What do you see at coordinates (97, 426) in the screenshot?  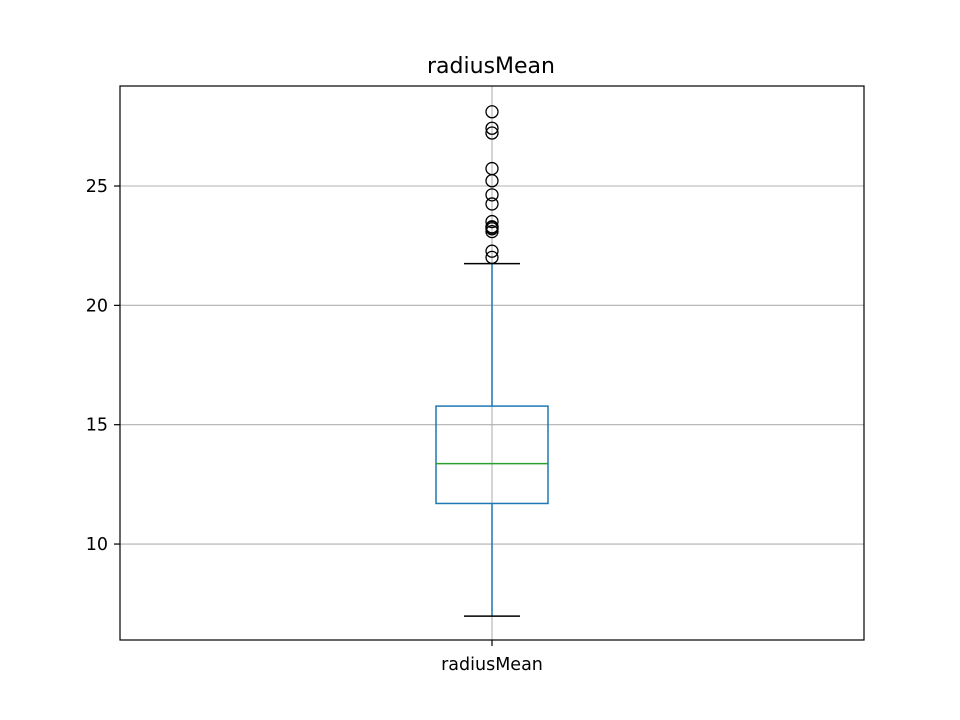 I see `y-tick-label: 15` at bounding box center [97, 426].